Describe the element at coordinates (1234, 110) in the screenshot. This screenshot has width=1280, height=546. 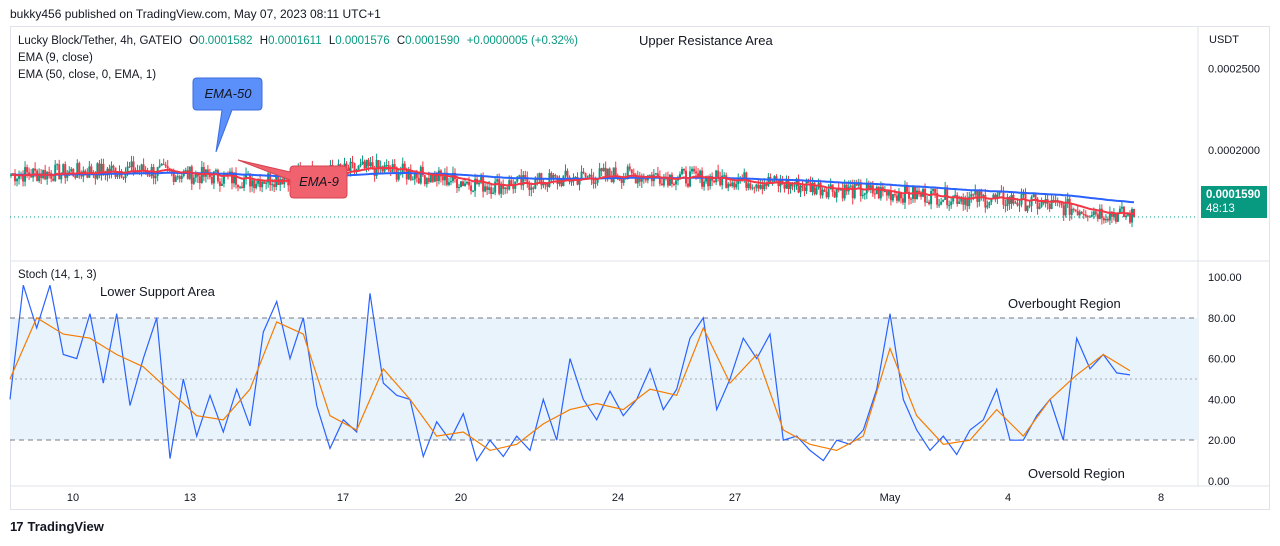
I see `price-axis-labels: 0.0002500 0.0002000` at that location.